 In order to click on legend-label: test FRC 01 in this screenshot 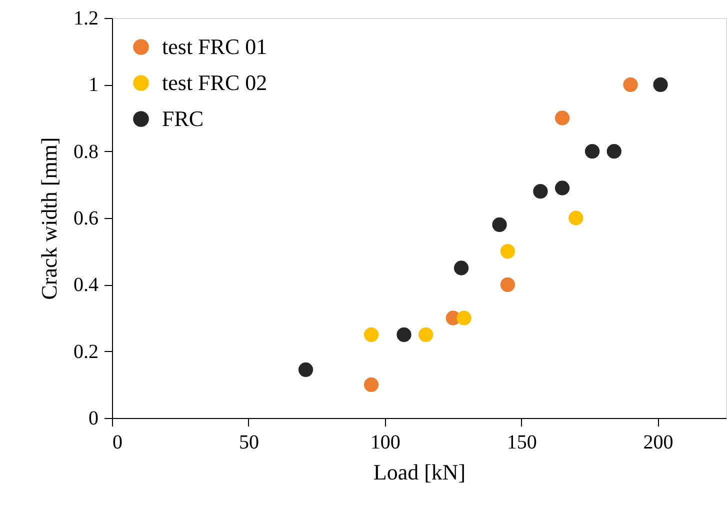, I will do `click(215, 46)`.